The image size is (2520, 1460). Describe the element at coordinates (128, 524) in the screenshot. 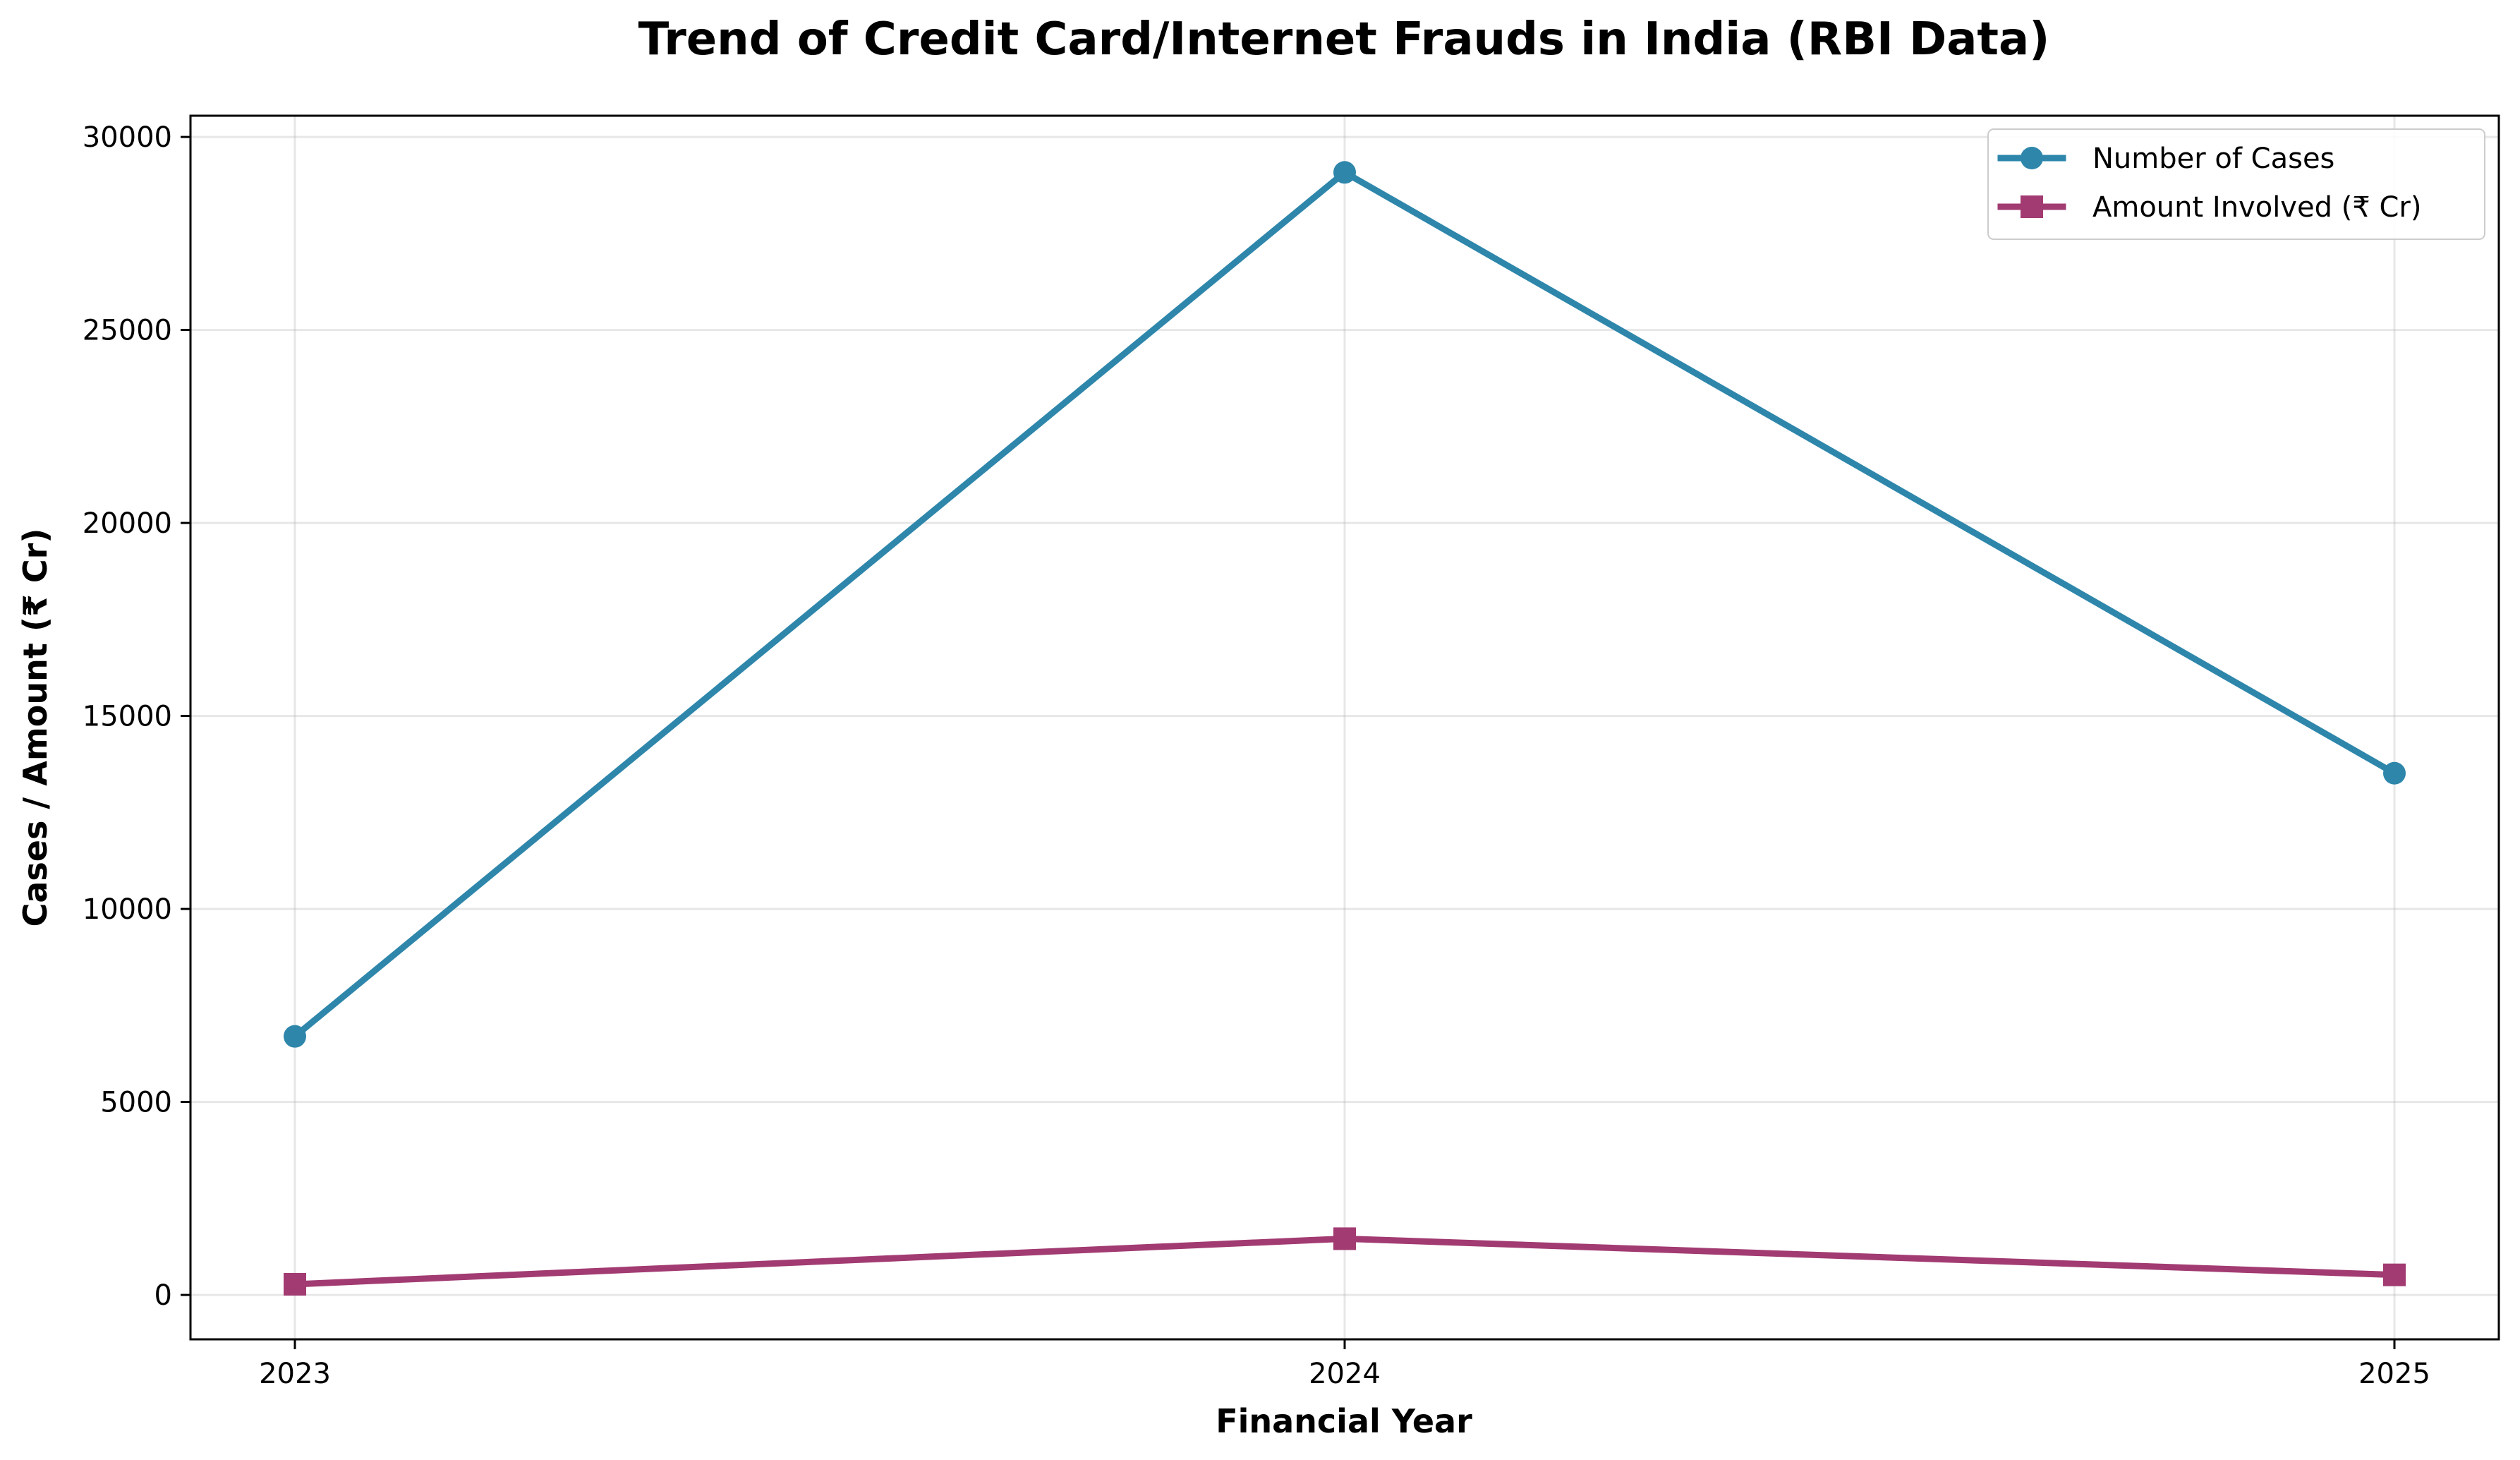

I see `y-tick-label: 20000` at that location.